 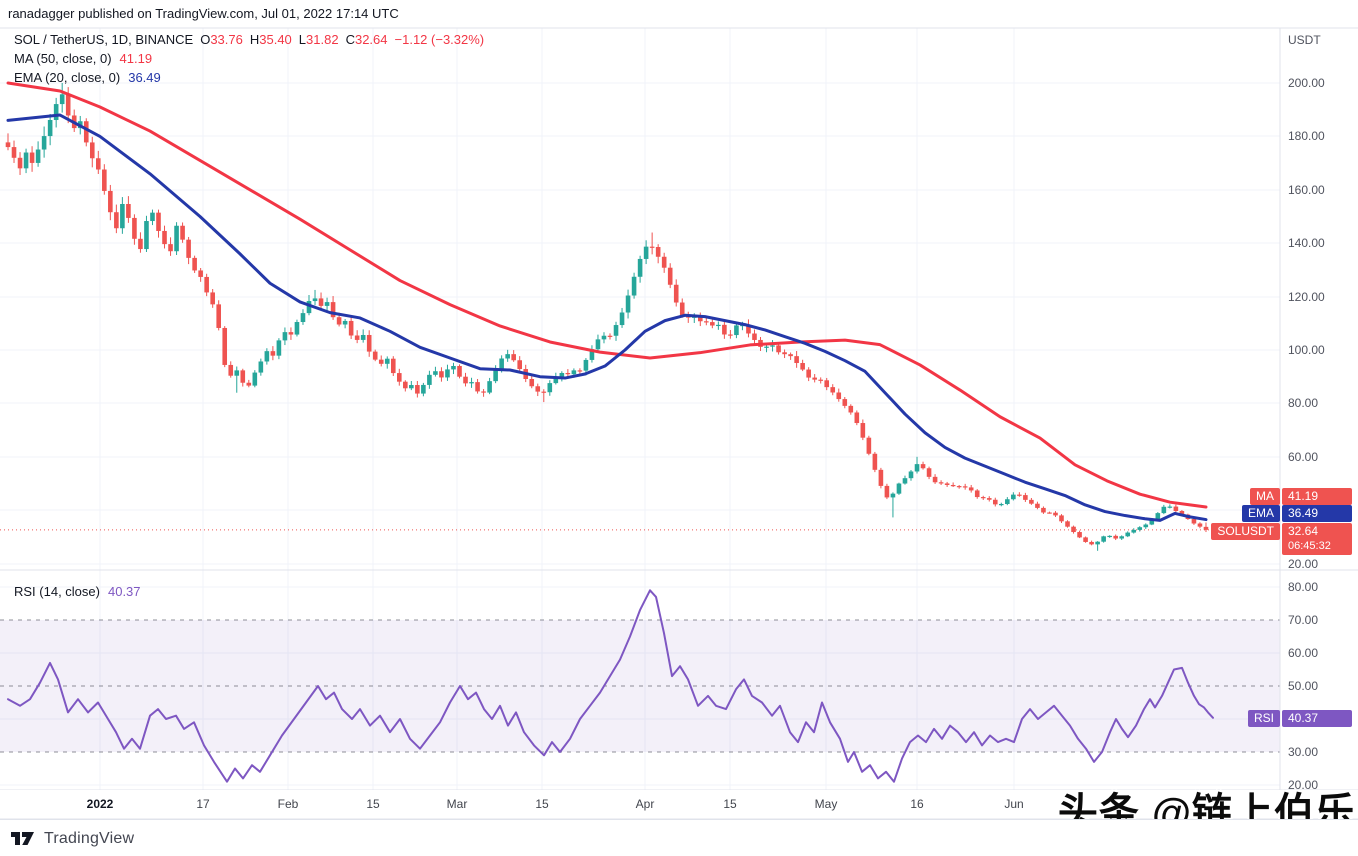 I want to click on time-axis, so click(x=679, y=804).